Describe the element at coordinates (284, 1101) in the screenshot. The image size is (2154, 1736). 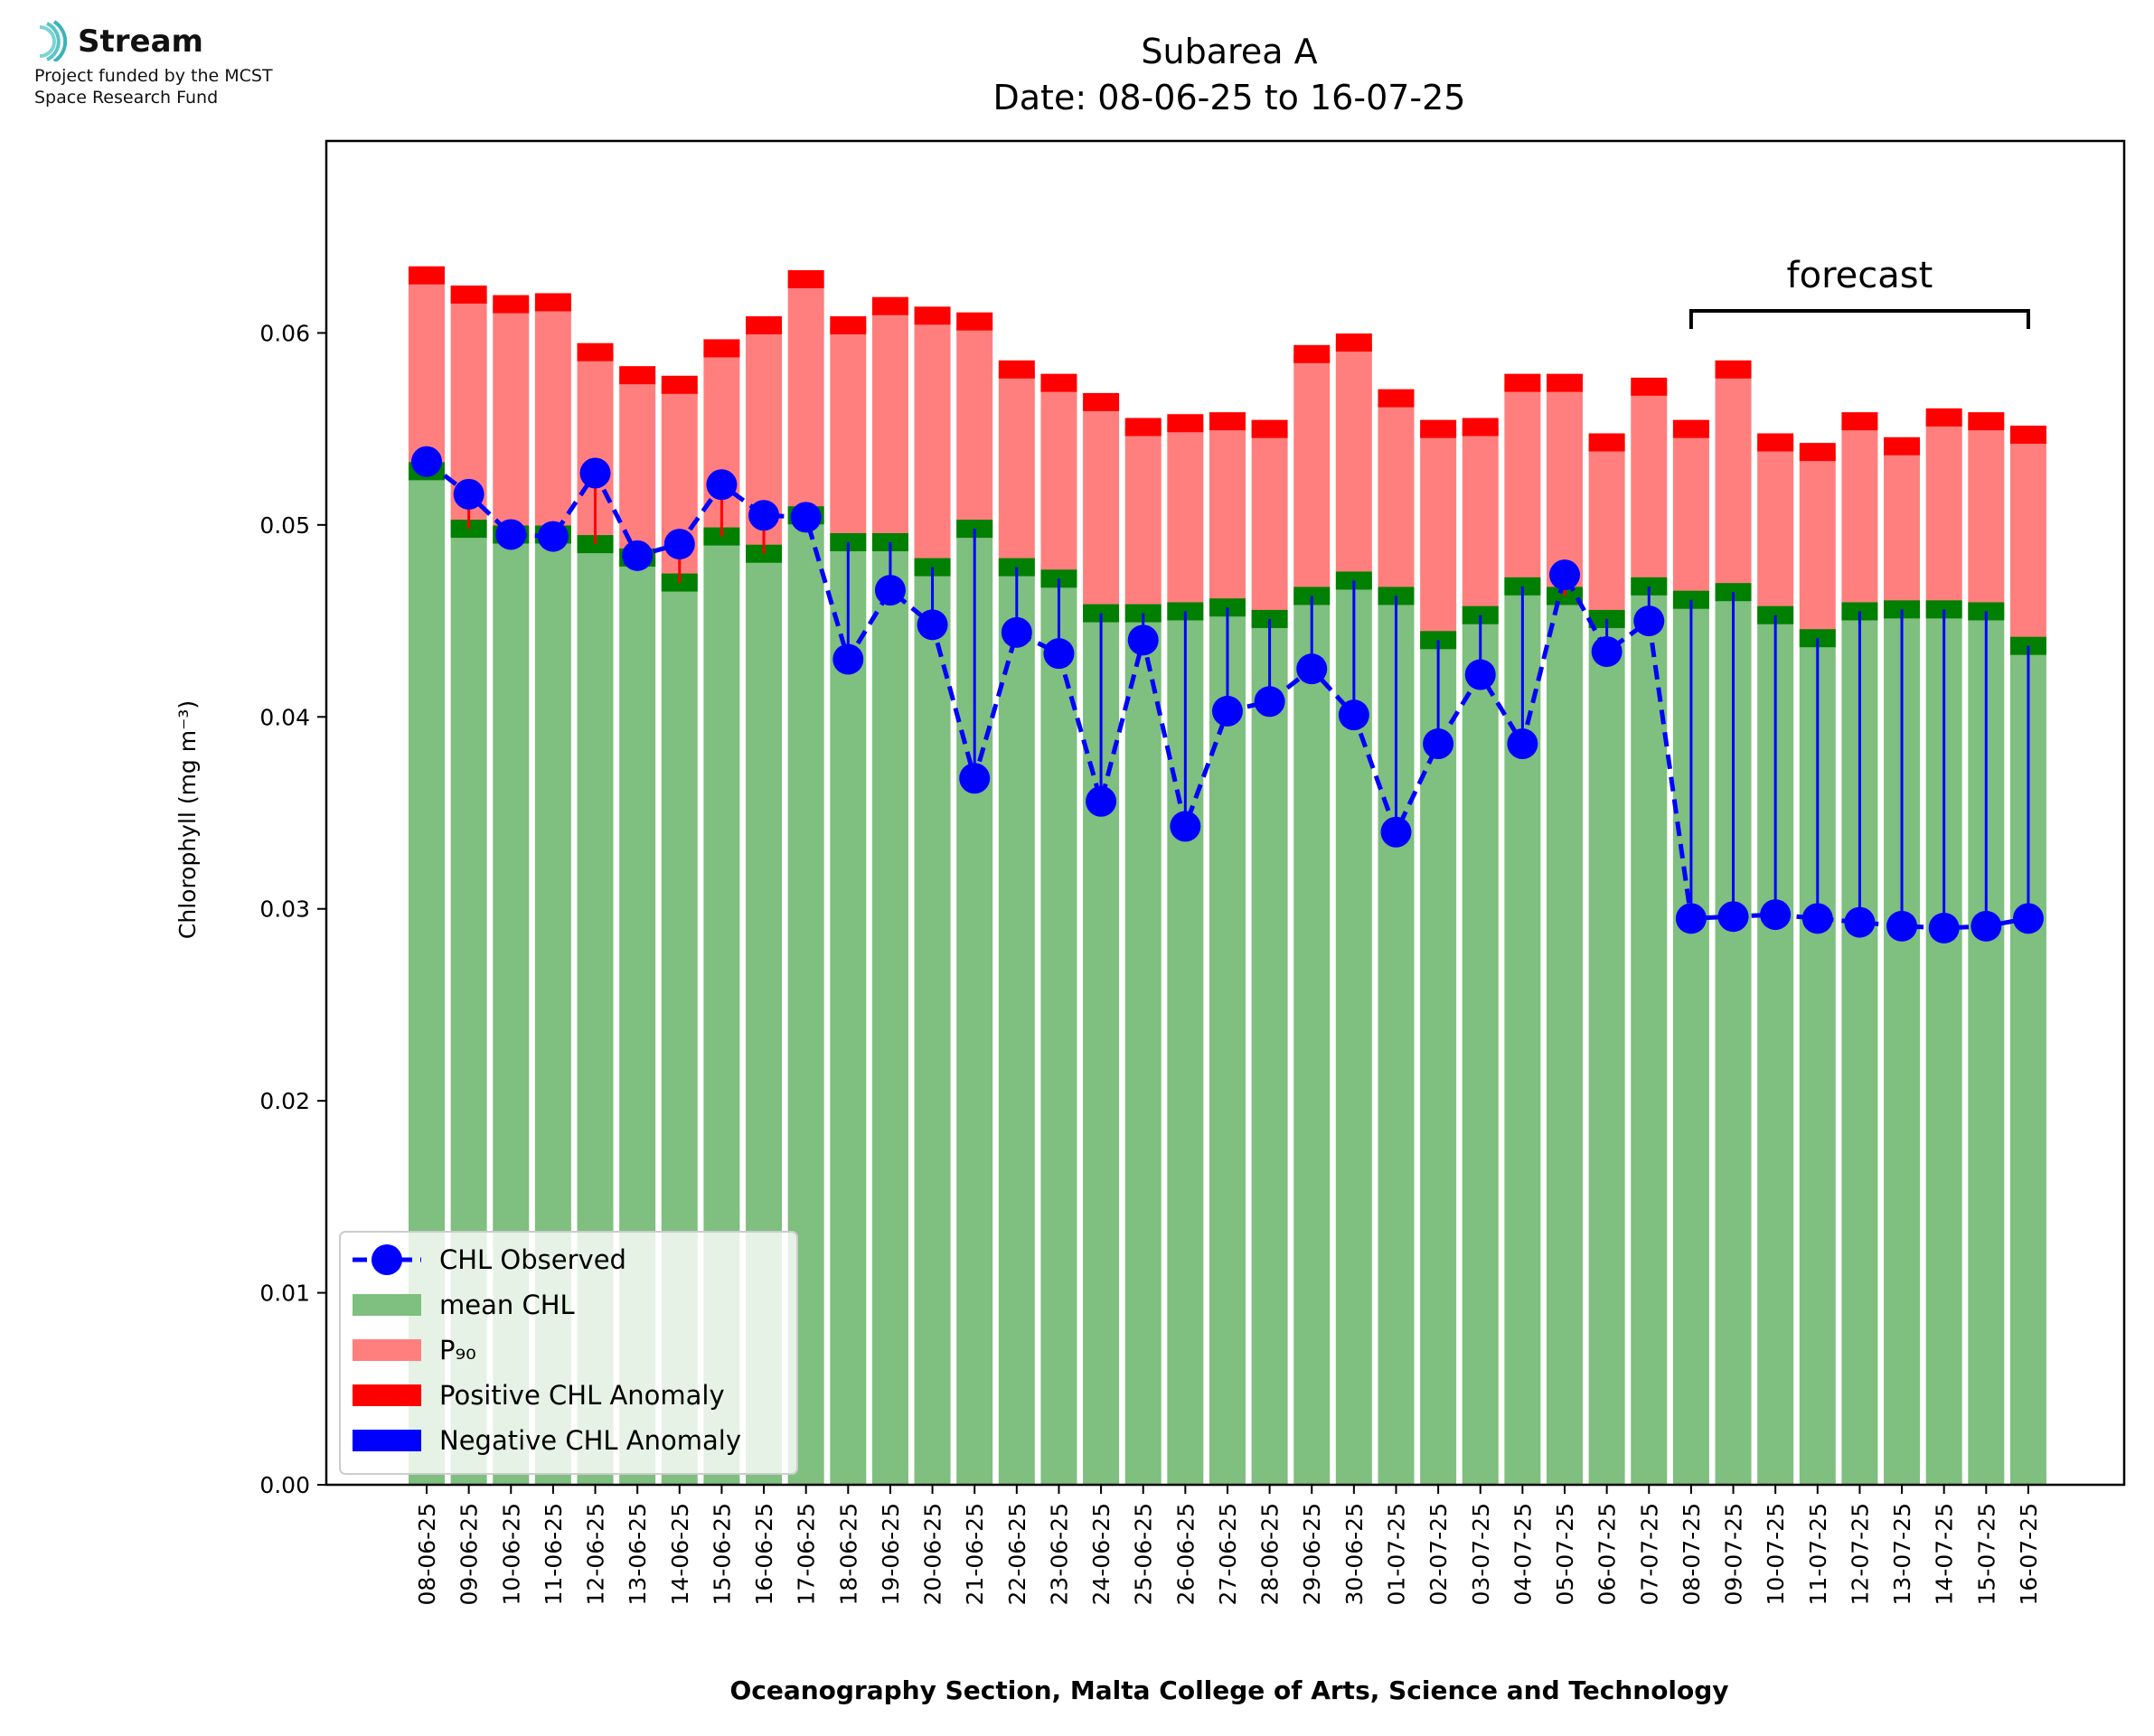
I see `y-tick-label: 0.02` at that location.